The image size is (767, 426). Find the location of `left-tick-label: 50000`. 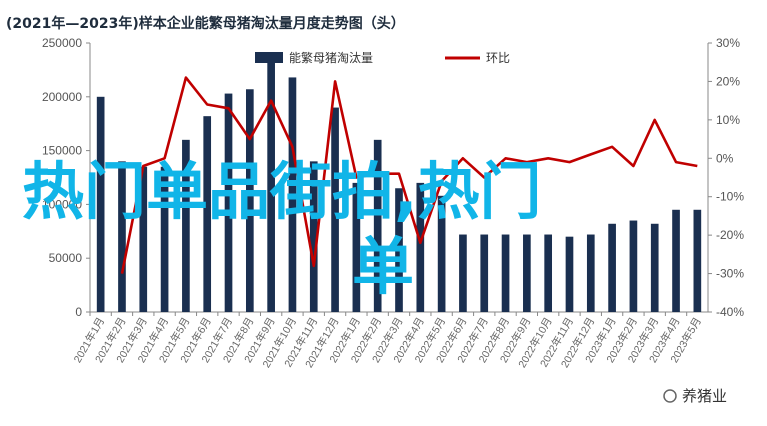

left-tick-label: 50000 is located at coordinates (66, 258).